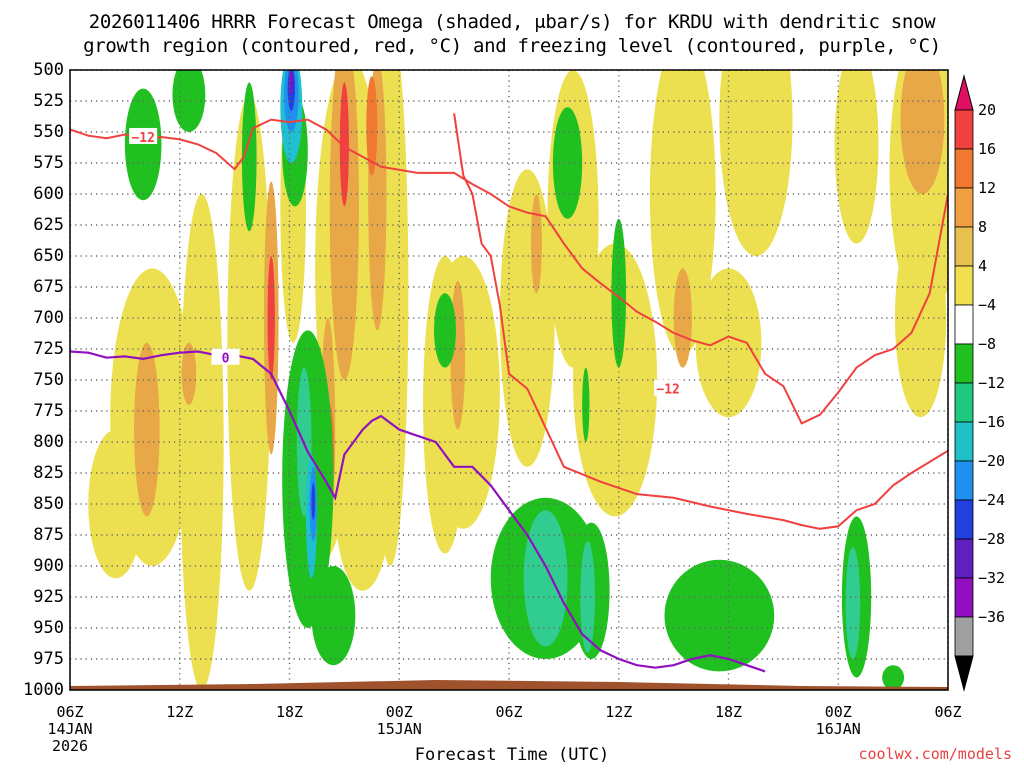  Describe the element at coordinates (992, 422) in the screenshot. I see `colorbar-label: −16` at that location.